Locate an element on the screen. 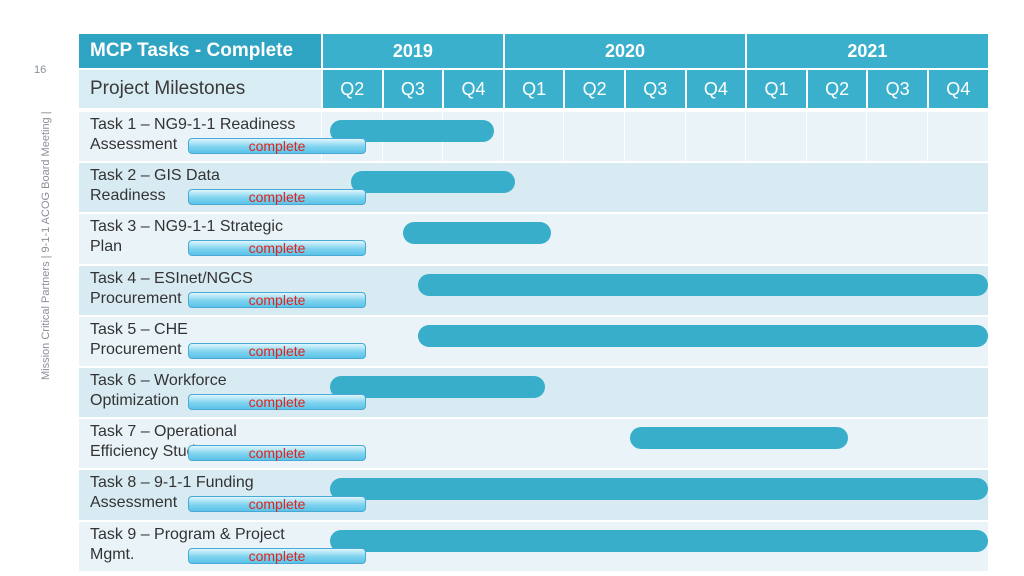  task-label: Task 8 – 9-1-1 Funding Assessment is located at coordinates (172, 493).